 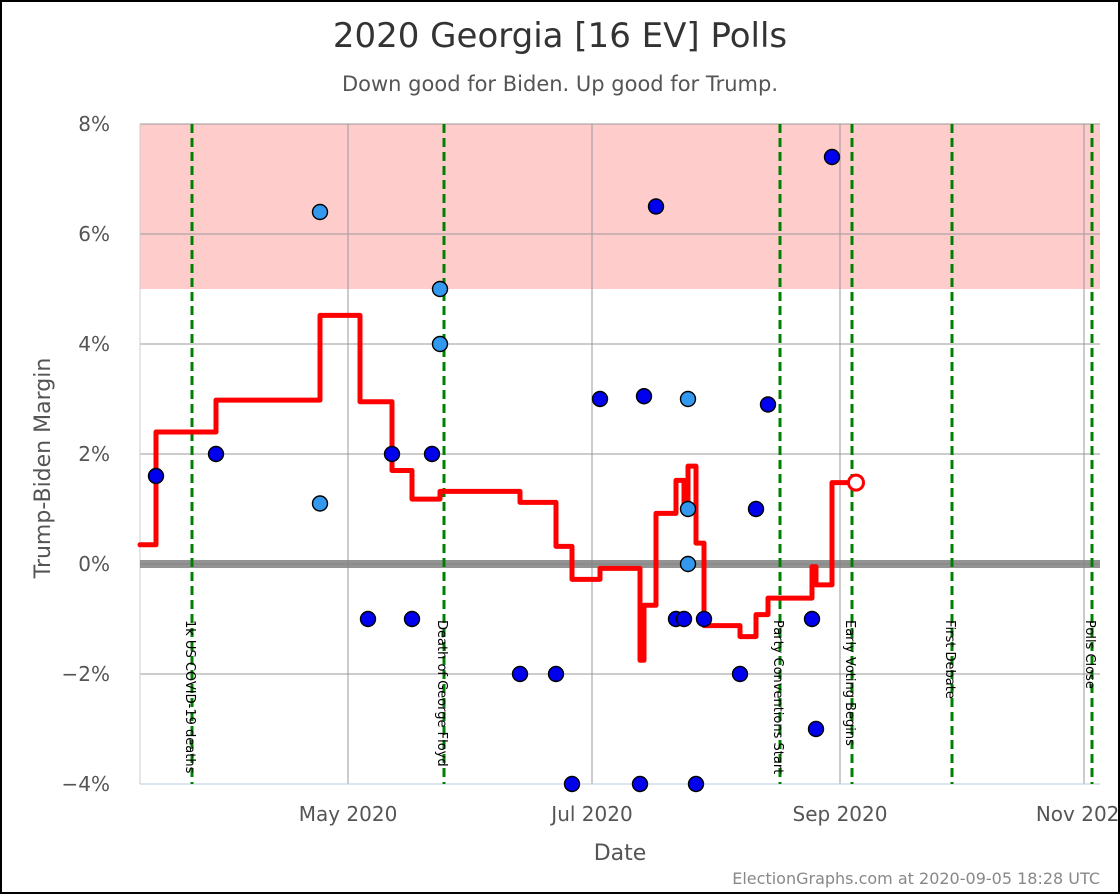 What do you see at coordinates (560, 36) in the screenshot?
I see `chart-title: 2020 Georgia [16 EV] Polls` at bounding box center [560, 36].